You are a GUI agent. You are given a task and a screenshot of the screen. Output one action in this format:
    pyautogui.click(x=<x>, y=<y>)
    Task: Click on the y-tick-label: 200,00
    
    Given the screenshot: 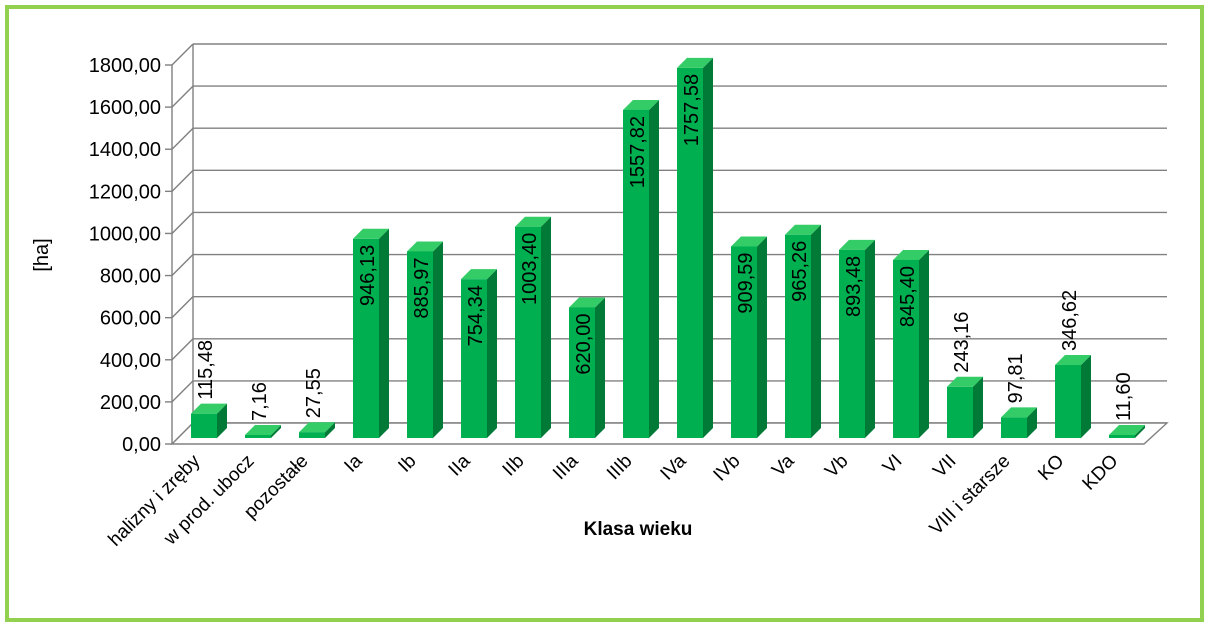 What is the action you would take?
    pyautogui.click(x=130, y=403)
    